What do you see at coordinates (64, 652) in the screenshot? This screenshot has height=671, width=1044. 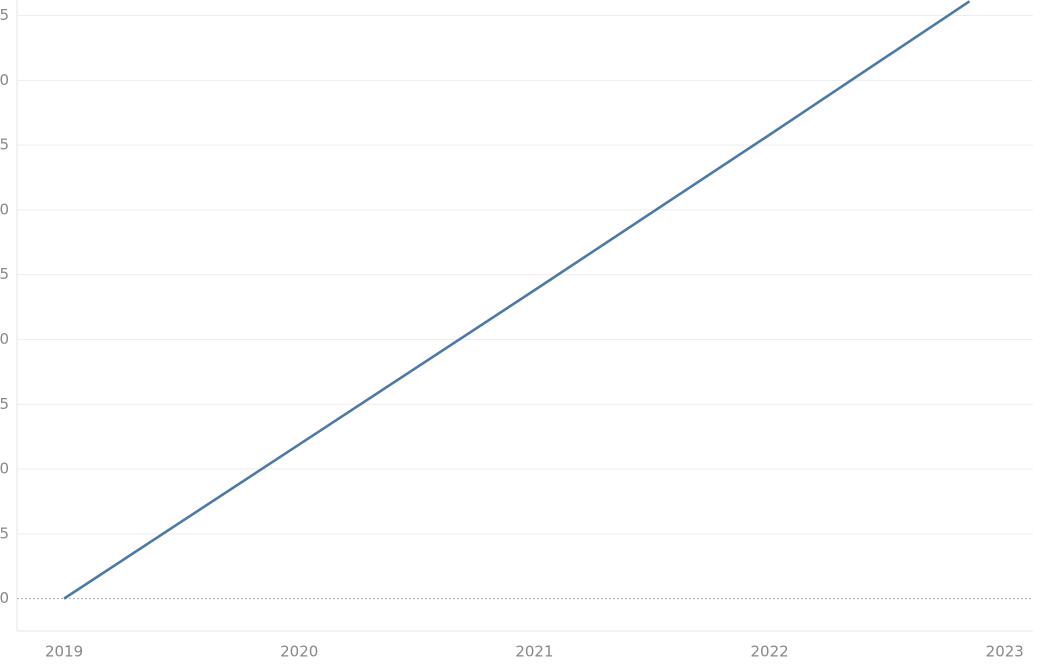 I see `x-tick-label: 2019` at bounding box center [64, 652].